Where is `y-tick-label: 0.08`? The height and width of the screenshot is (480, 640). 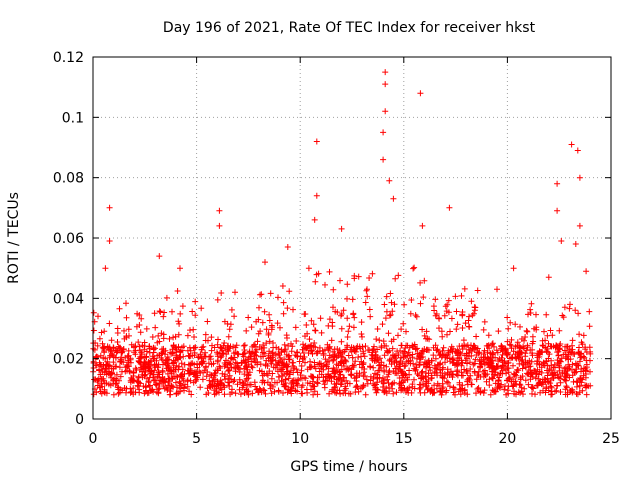 y-tick-label: 0.08 is located at coordinates (68, 179).